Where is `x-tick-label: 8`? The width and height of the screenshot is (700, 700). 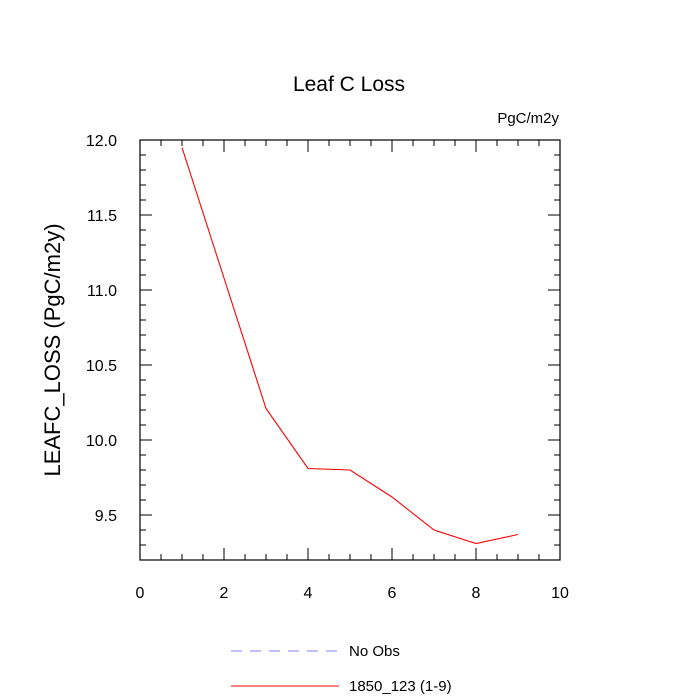 x-tick-label: 8 is located at coordinates (476, 593).